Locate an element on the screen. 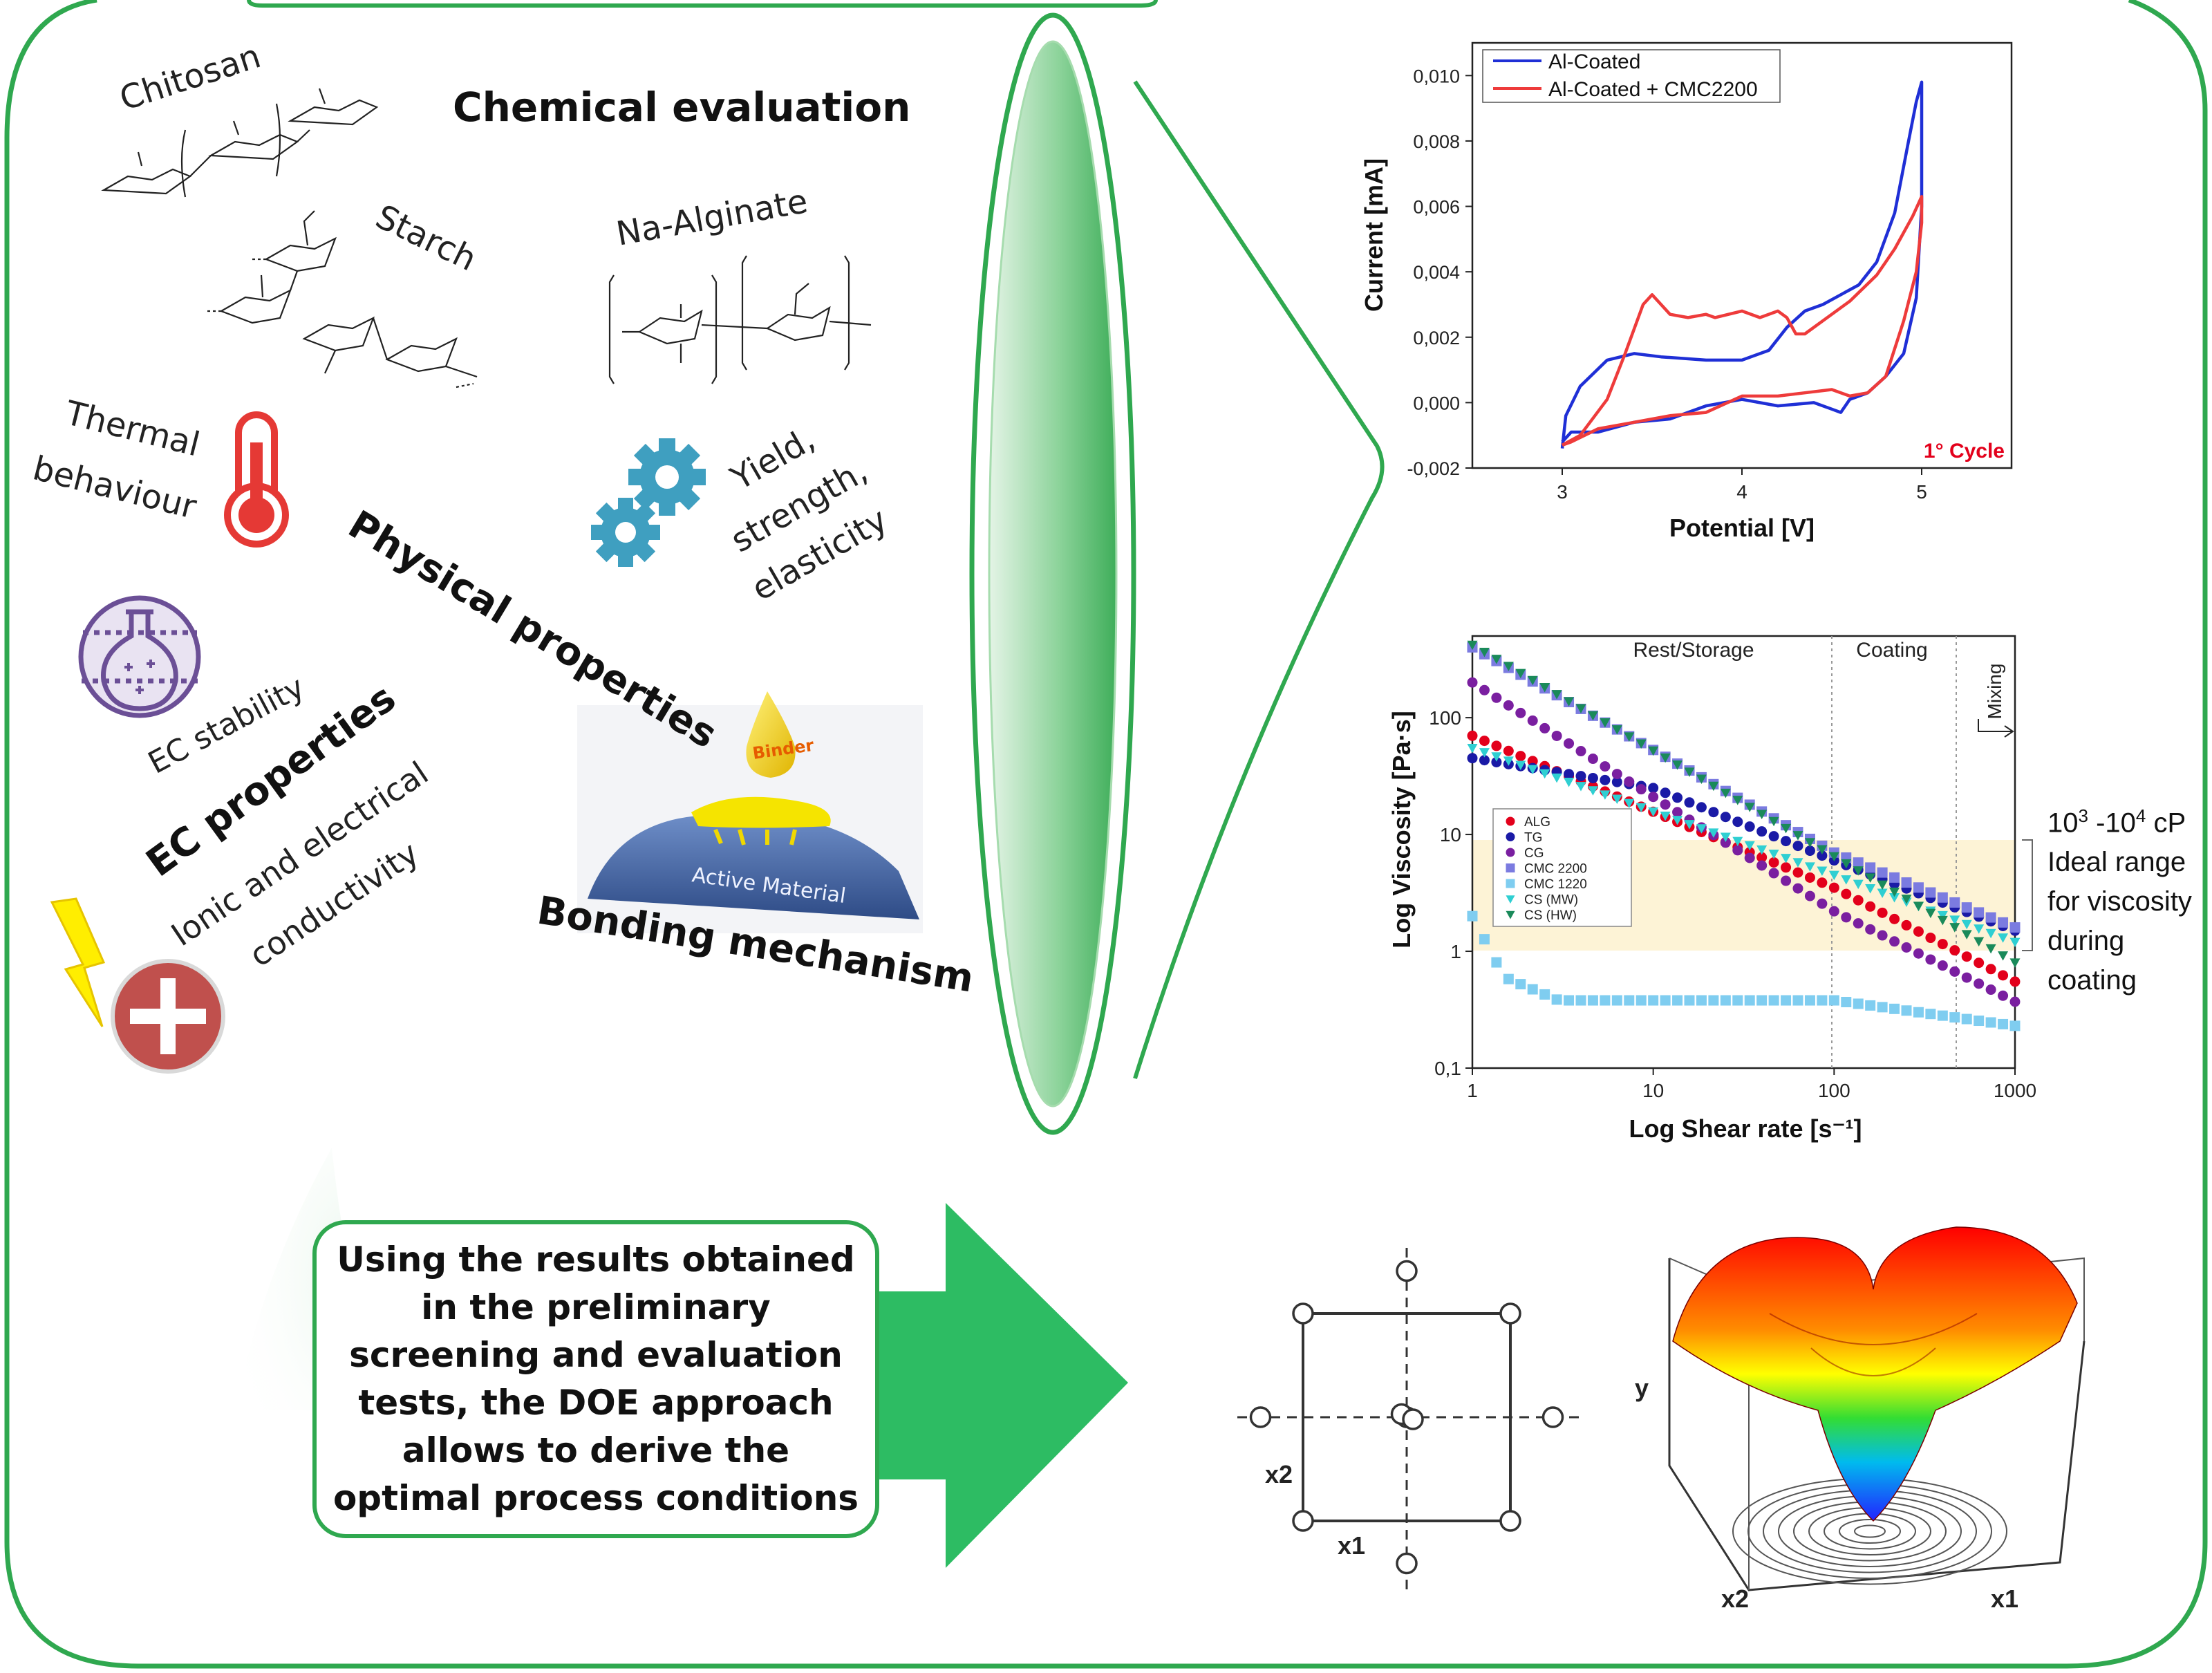 The image size is (2212, 1673). visc-legend-label: CG is located at coordinates (1534, 853).